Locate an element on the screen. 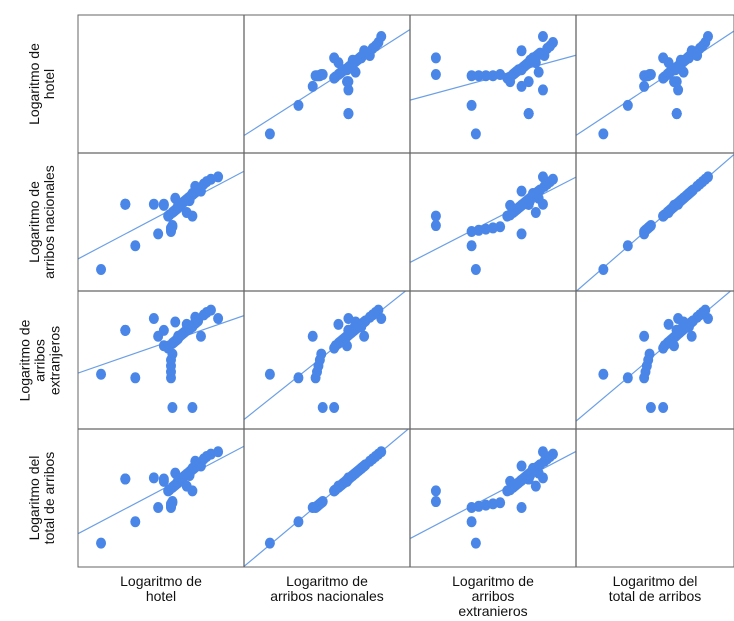  column-label-line: arribos is located at coordinates (493, 596).